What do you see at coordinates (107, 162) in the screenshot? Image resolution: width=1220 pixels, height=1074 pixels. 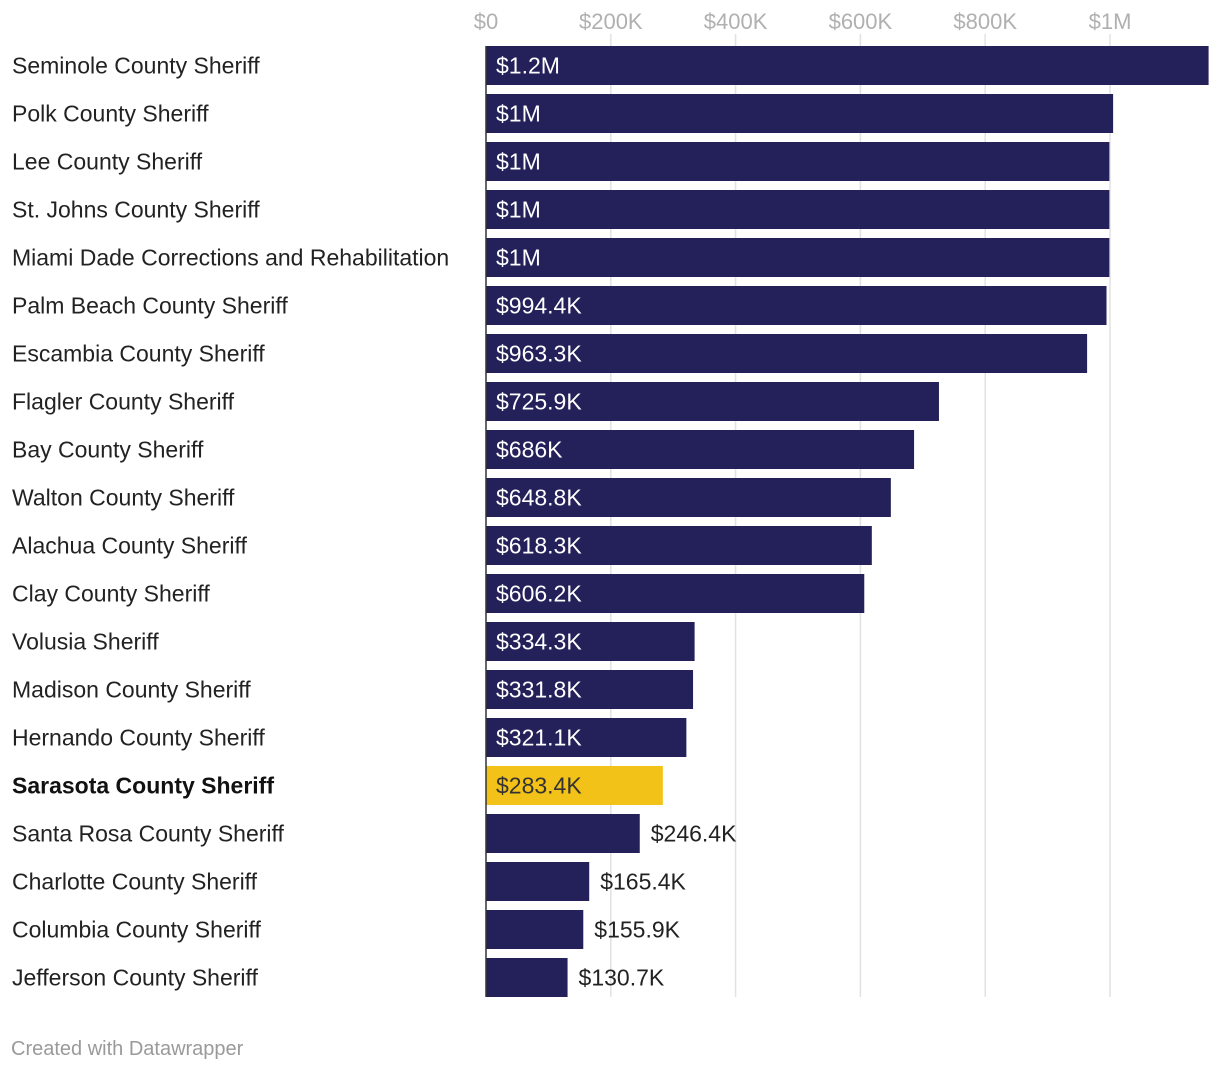 I see `category-label: Lee County Sheriff` at bounding box center [107, 162].